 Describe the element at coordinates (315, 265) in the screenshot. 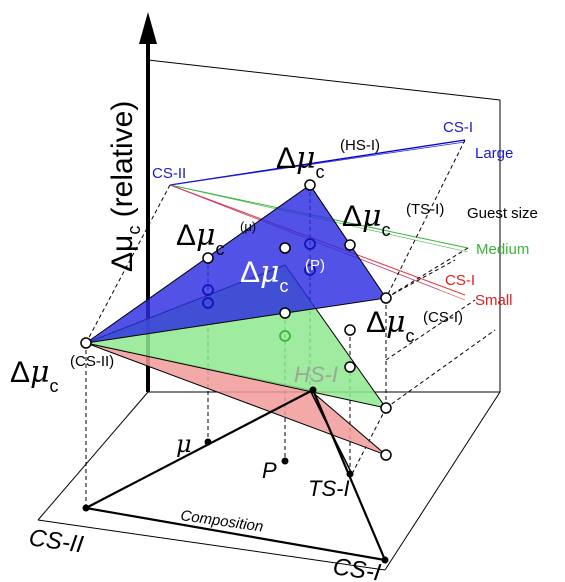

I see `svg-text: (P)` at that location.